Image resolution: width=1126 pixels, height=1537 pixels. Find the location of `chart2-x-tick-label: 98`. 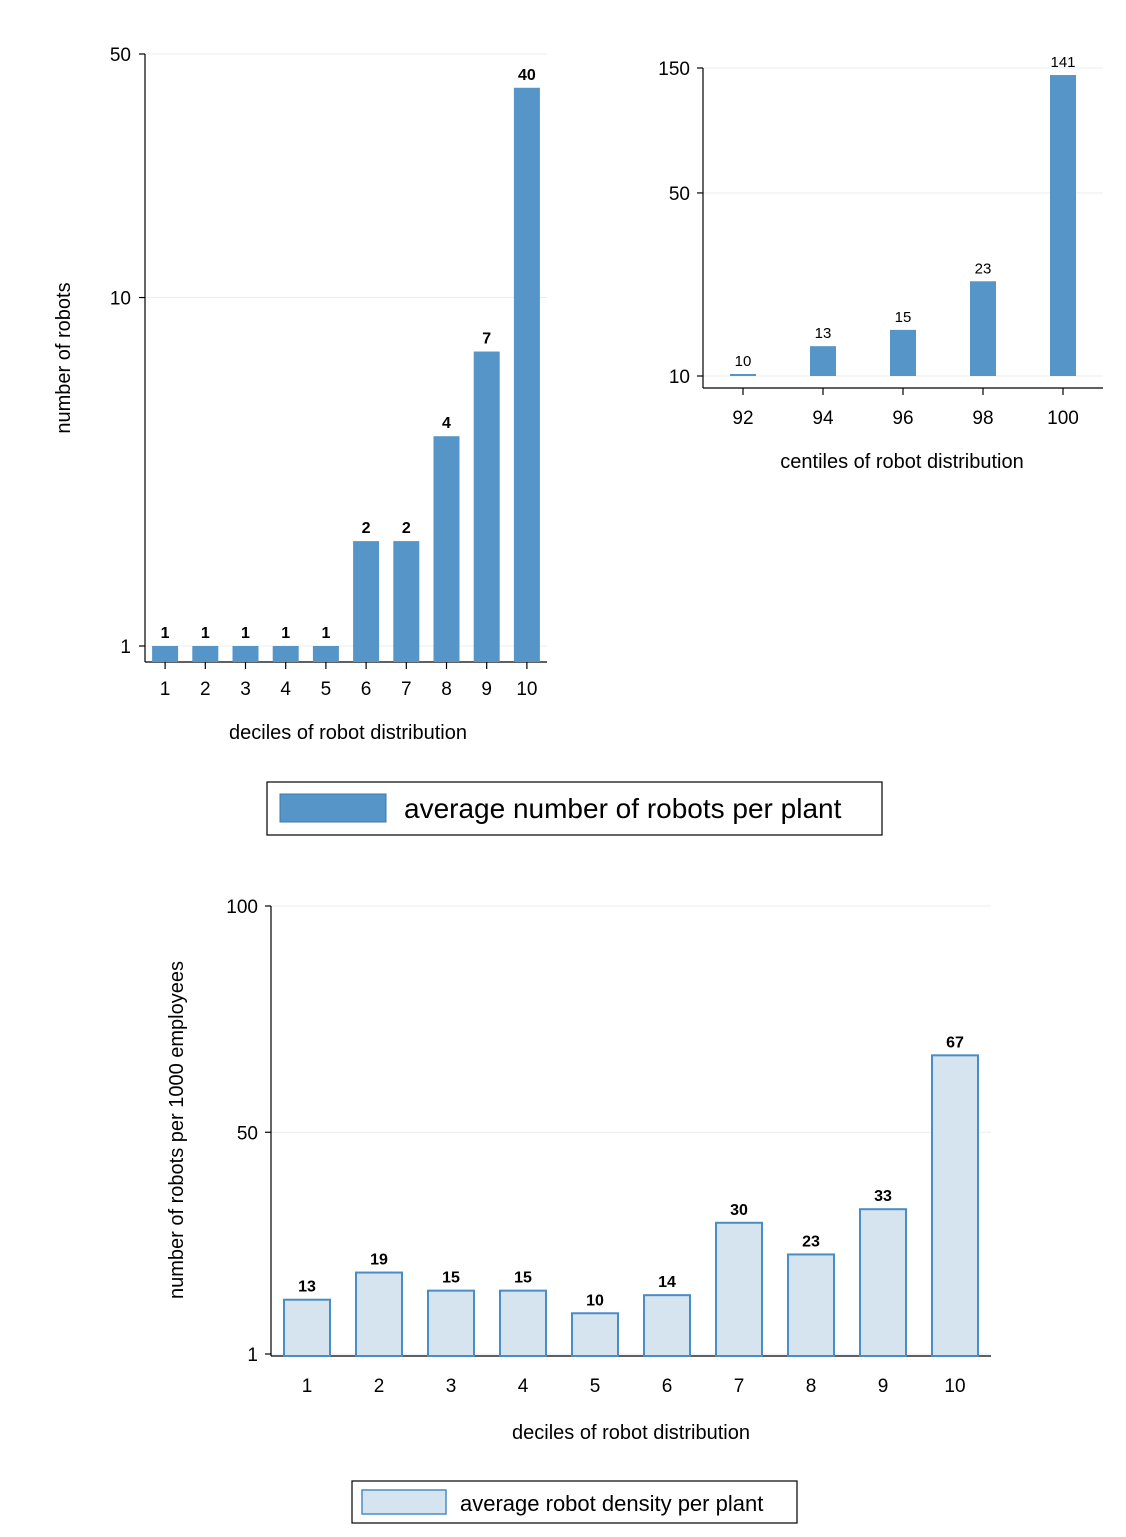

chart2-x-tick-label: 98 is located at coordinates (982, 418).